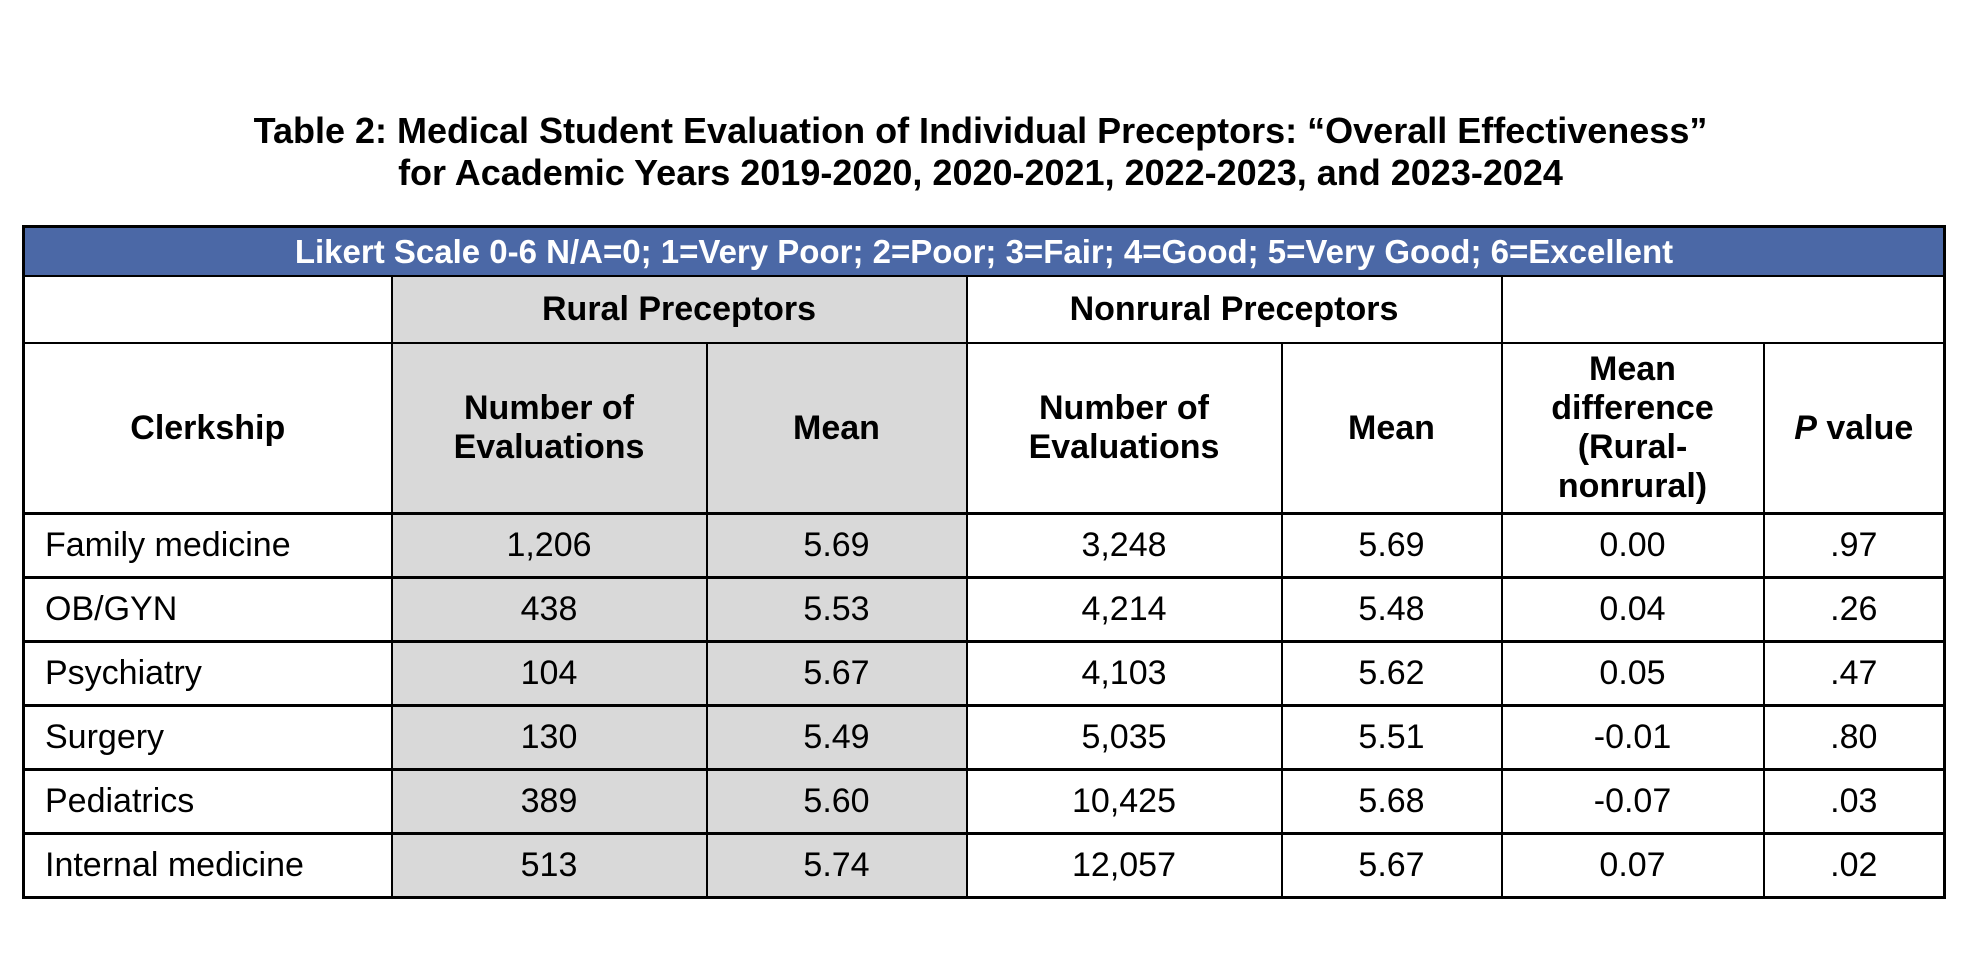 This screenshot has height=962, width=1961. Describe the element at coordinates (549, 545) in the screenshot. I see `cell-rural-evaluations: 1,206` at that location.